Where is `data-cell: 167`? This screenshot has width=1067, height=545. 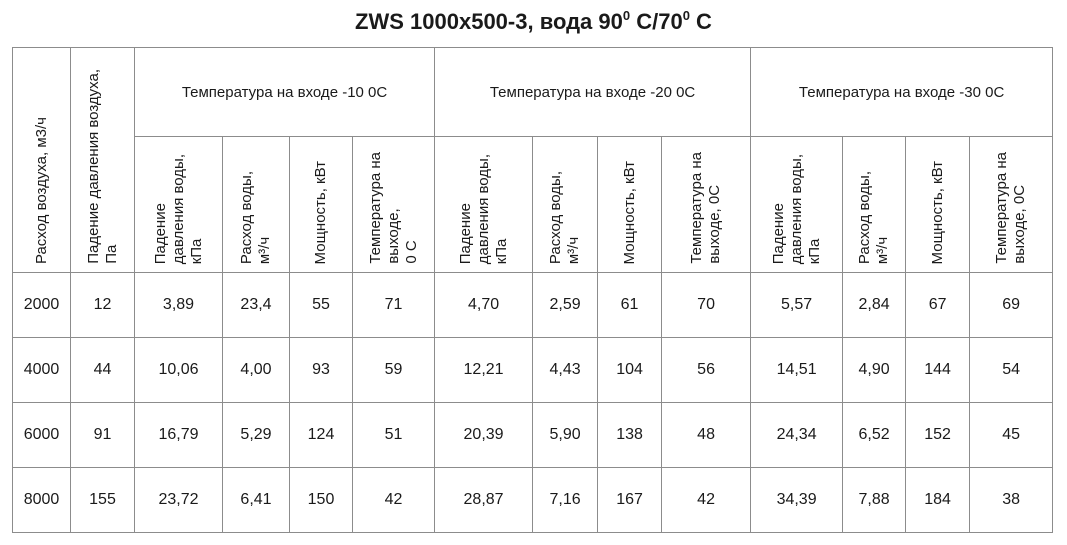
data-cell: 167 is located at coordinates (630, 500).